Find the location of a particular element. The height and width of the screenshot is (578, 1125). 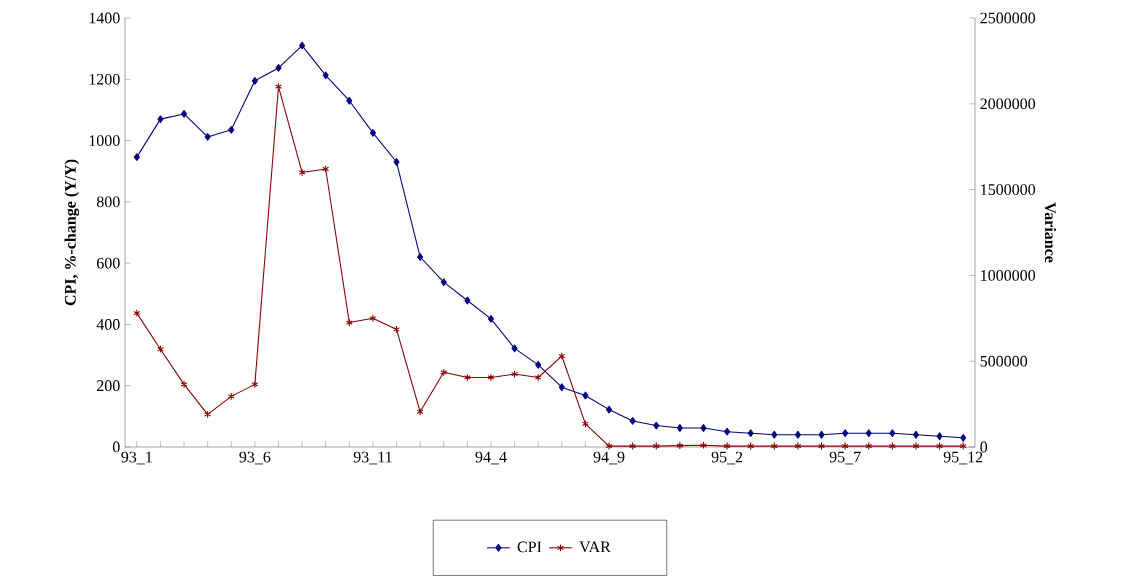

y2-tick-label: 2500000 is located at coordinates (1008, 18).